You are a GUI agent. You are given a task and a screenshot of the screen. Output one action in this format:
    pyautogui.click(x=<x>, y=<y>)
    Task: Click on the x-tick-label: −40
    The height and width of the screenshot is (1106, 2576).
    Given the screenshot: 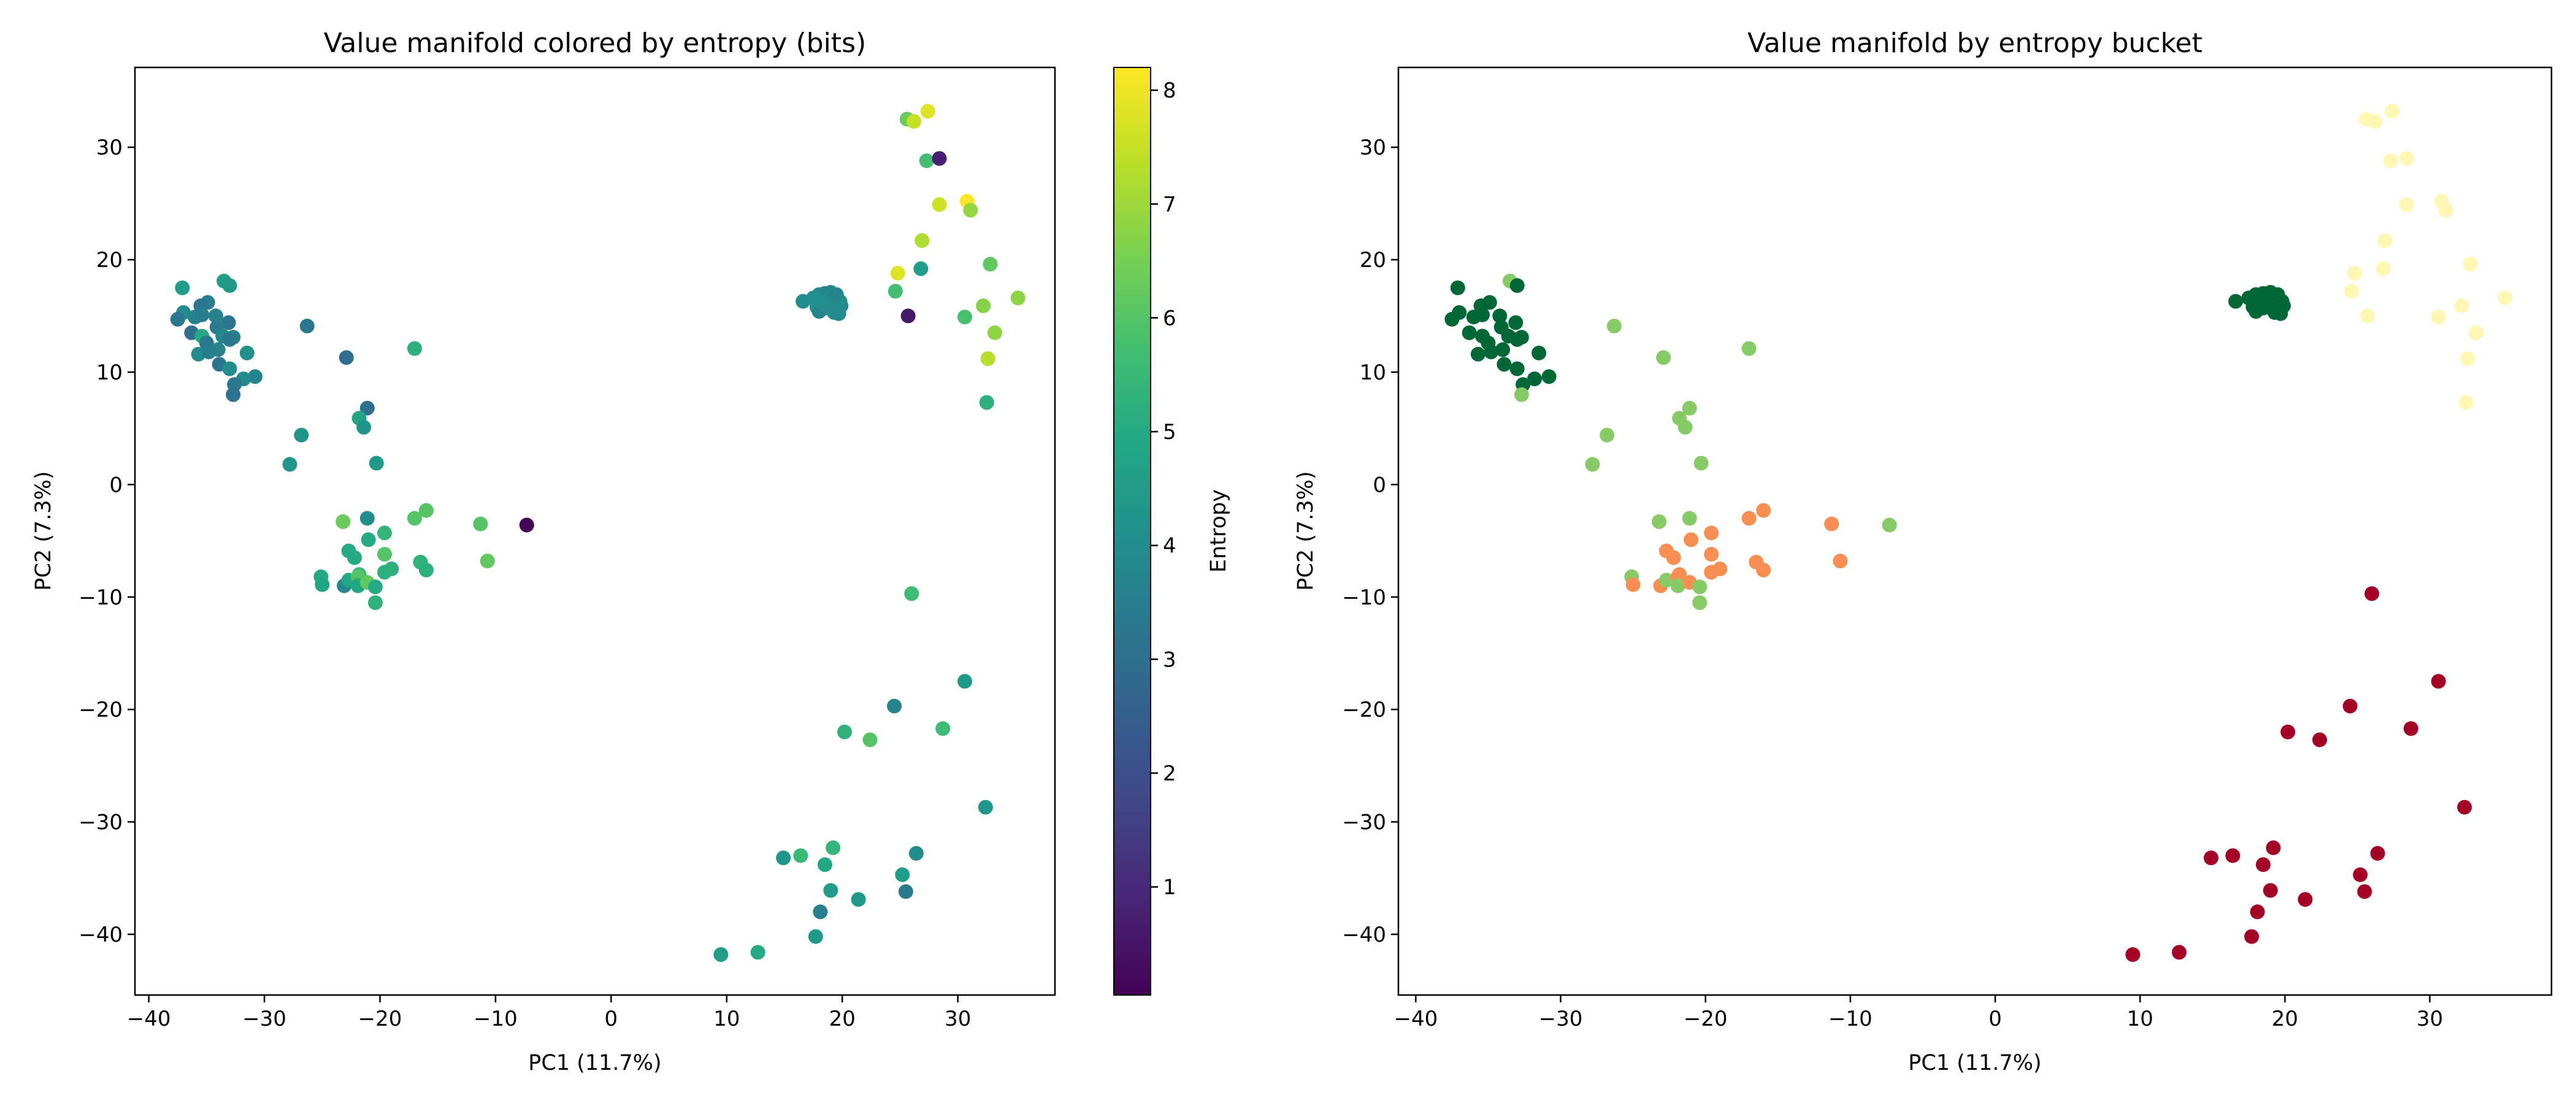 What is the action you would take?
    pyautogui.click(x=149, y=1019)
    